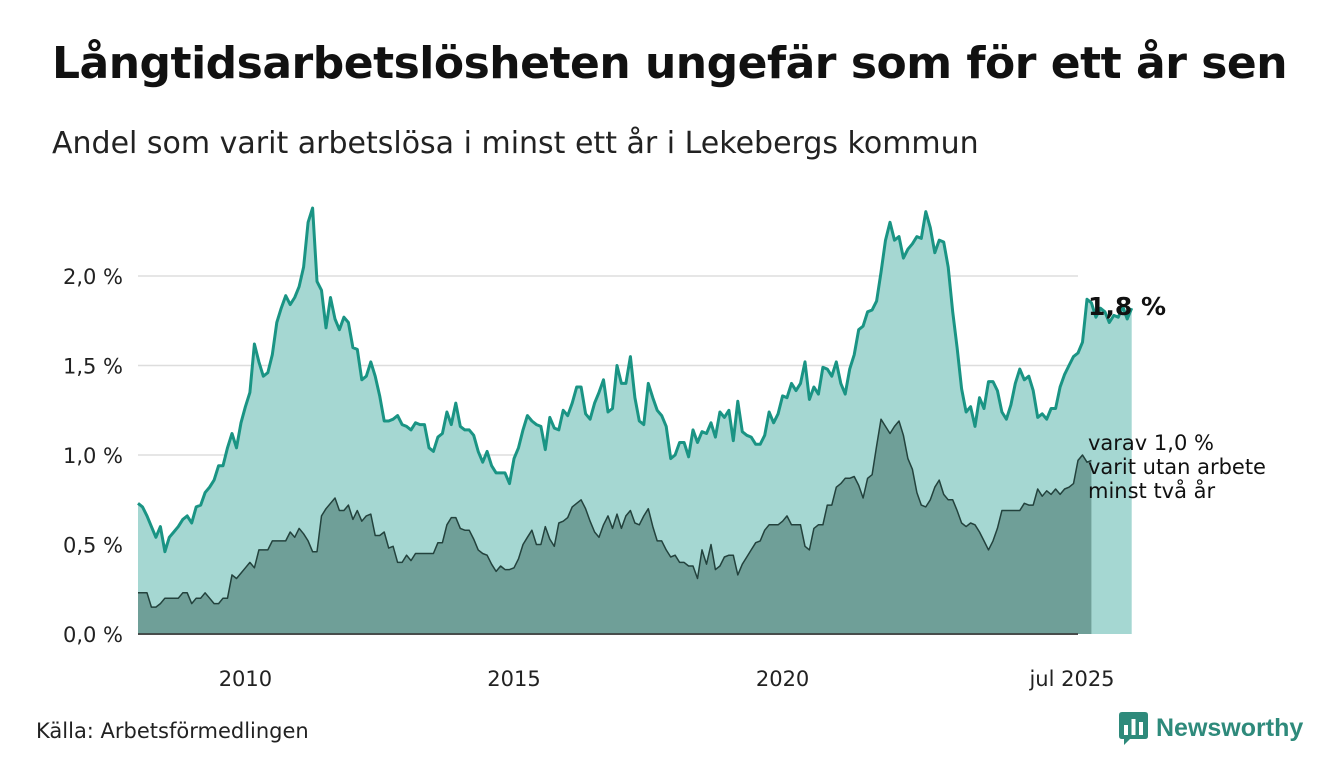 The width and height of the screenshot is (1340, 780). I want to click on x-tick-label: 2015, so click(513, 679).